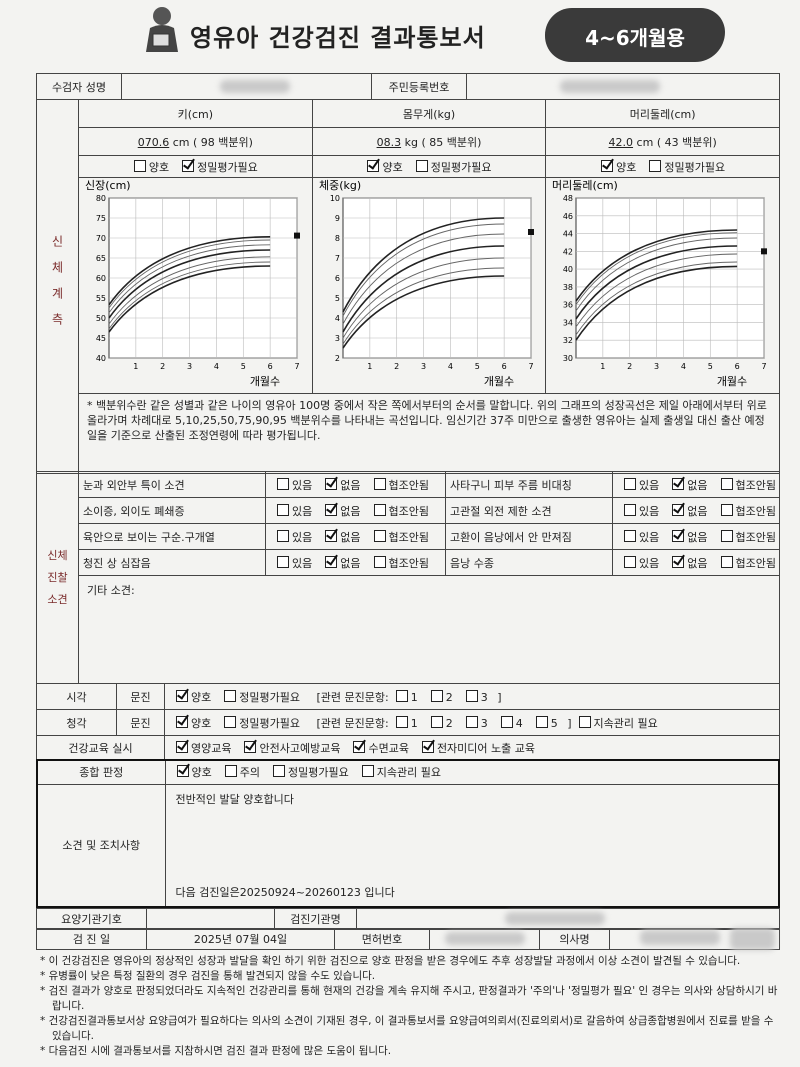  What do you see at coordinates (101, 338) in the screenshot?
I see `y-tick-label: 45` at bounding box center [101, 338].